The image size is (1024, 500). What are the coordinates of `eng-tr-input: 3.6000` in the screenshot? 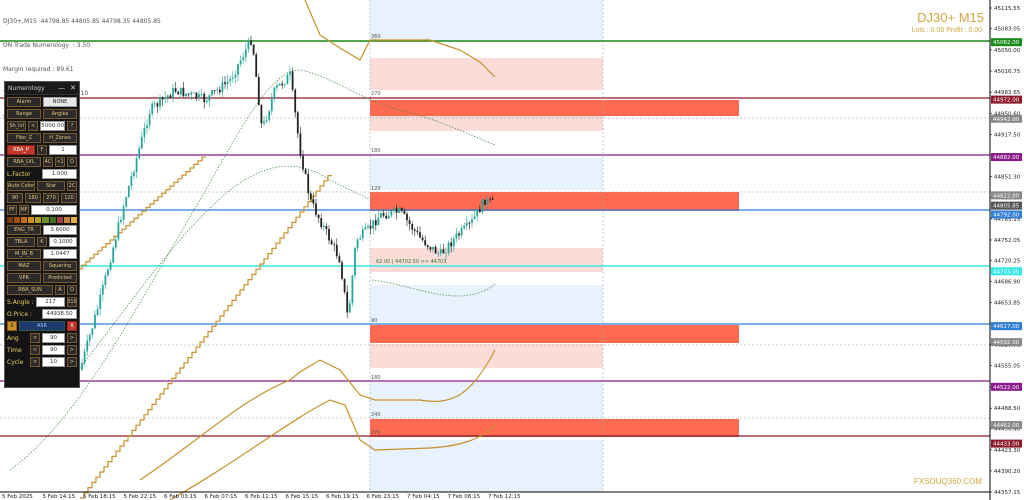 It's located at (60, 230).